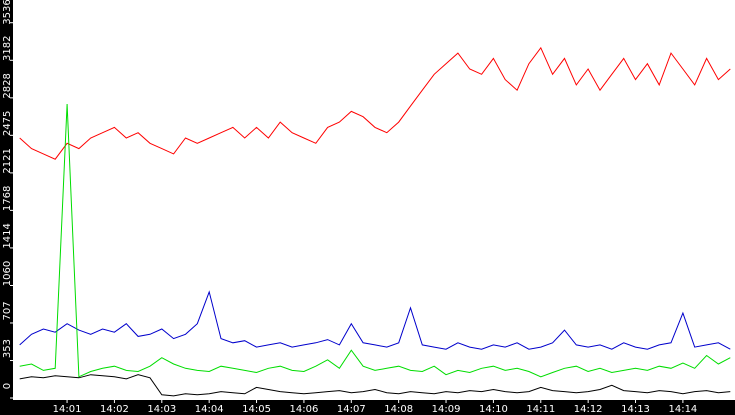 This screenshot has height=415, width=735. I want to click on x-tick-label: 14:08, so click(398, 409).